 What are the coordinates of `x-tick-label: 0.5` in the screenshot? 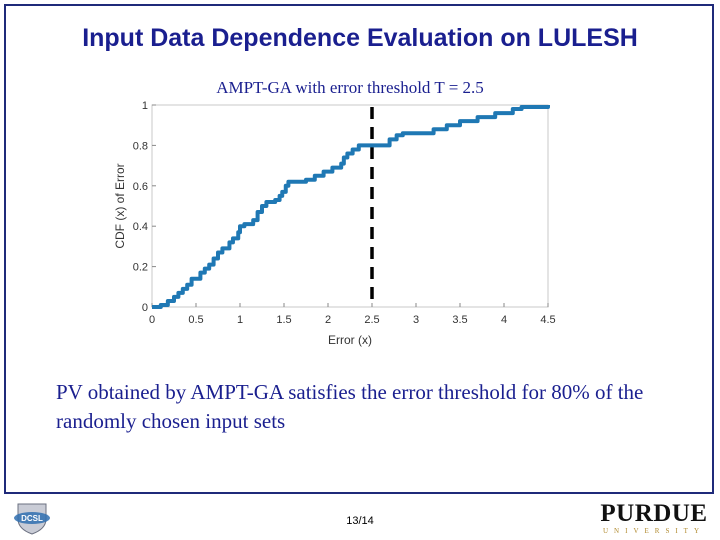 It's located at (195, 320).